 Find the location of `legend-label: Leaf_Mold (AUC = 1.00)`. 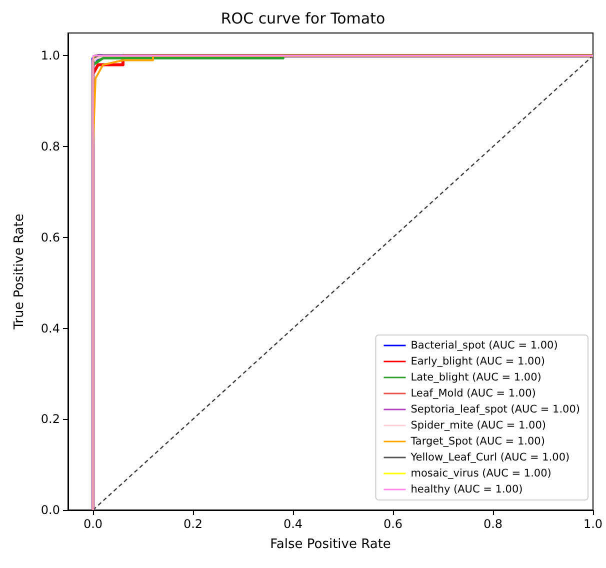

legend-label: Leaf_Mold (AUC = 1.00) is located at coordinates (473, 394).